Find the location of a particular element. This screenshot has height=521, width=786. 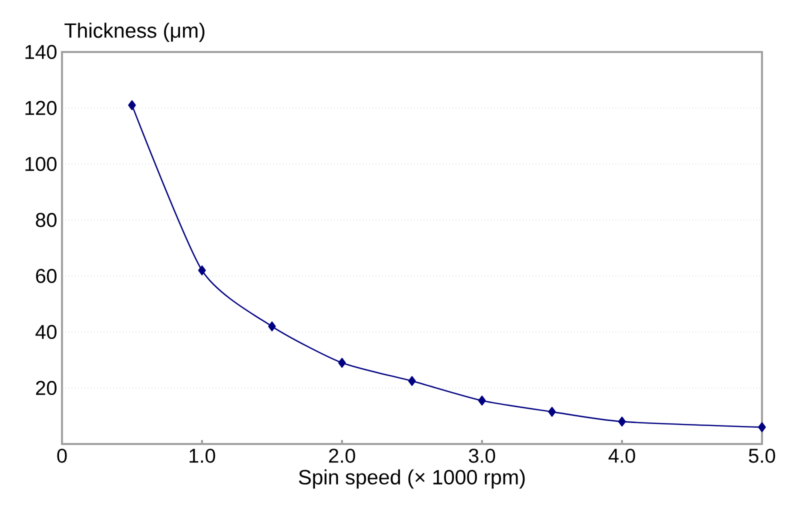

y-tick-label: 60 is located at coordinates (46, 276).